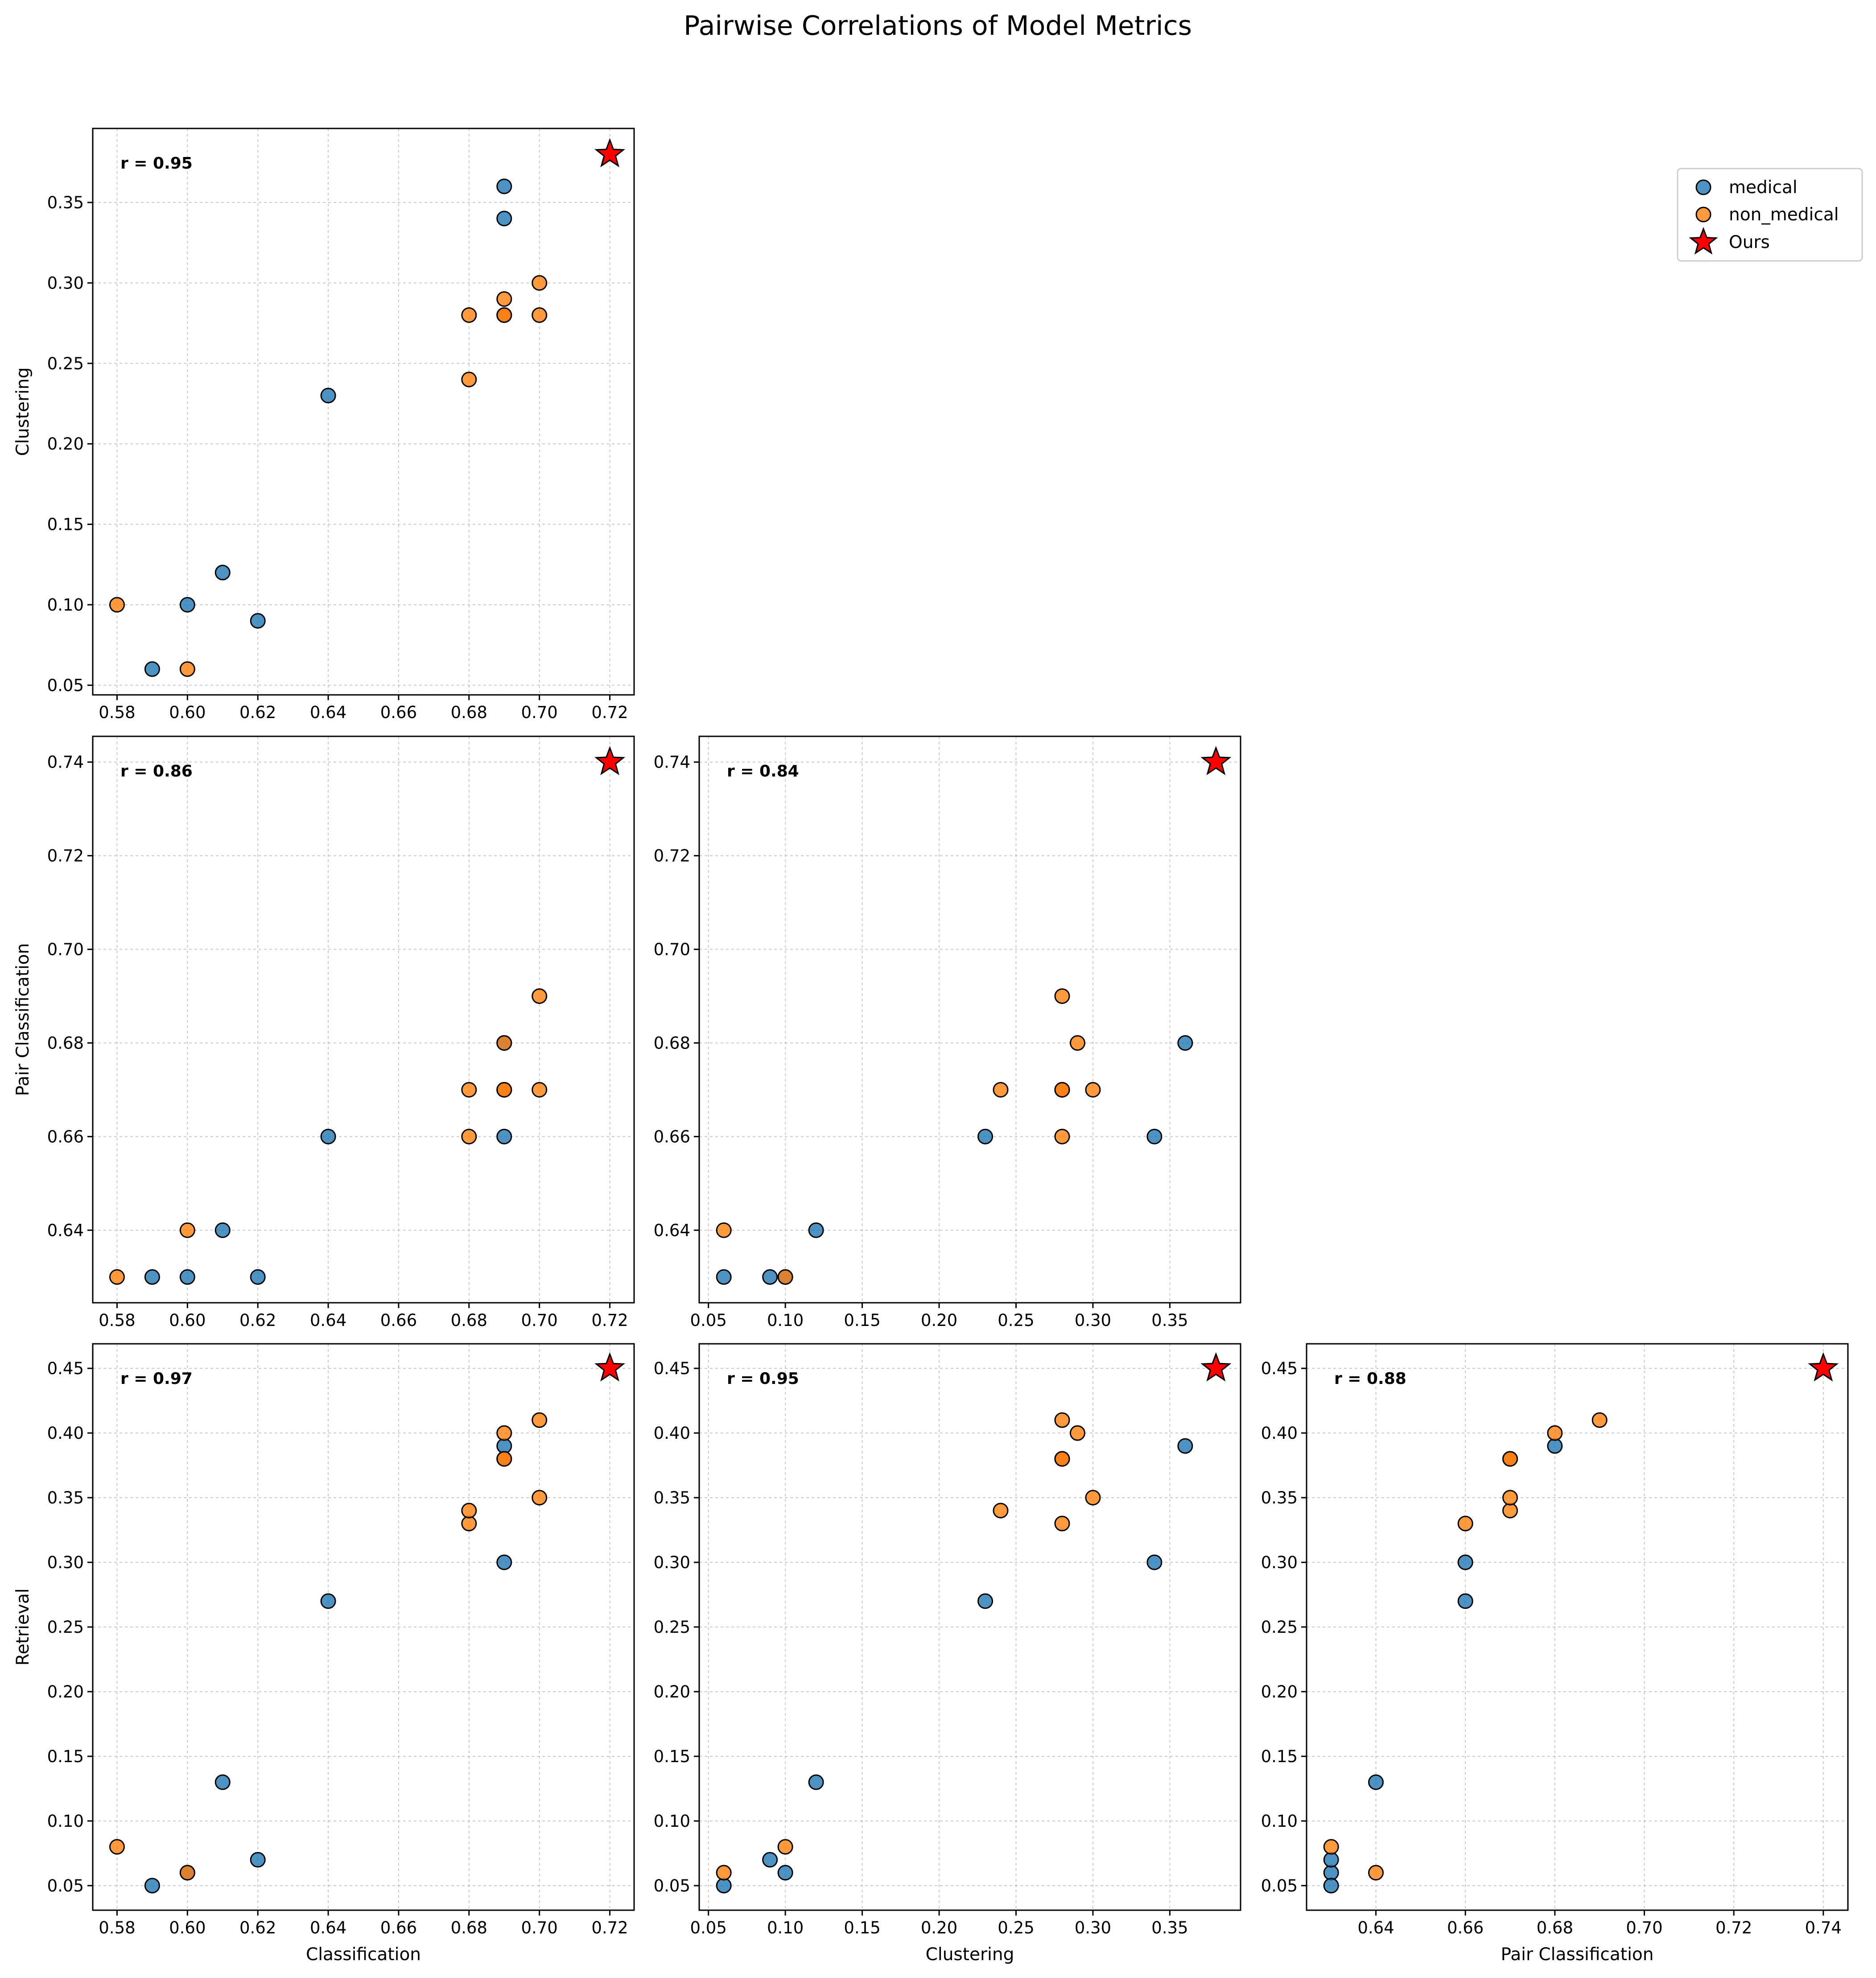 The image size is (1876, 1978). Describe the element at coordinates (1279, 1627) in the screenshot. I see `y-tick-label: 0.25` at that location.